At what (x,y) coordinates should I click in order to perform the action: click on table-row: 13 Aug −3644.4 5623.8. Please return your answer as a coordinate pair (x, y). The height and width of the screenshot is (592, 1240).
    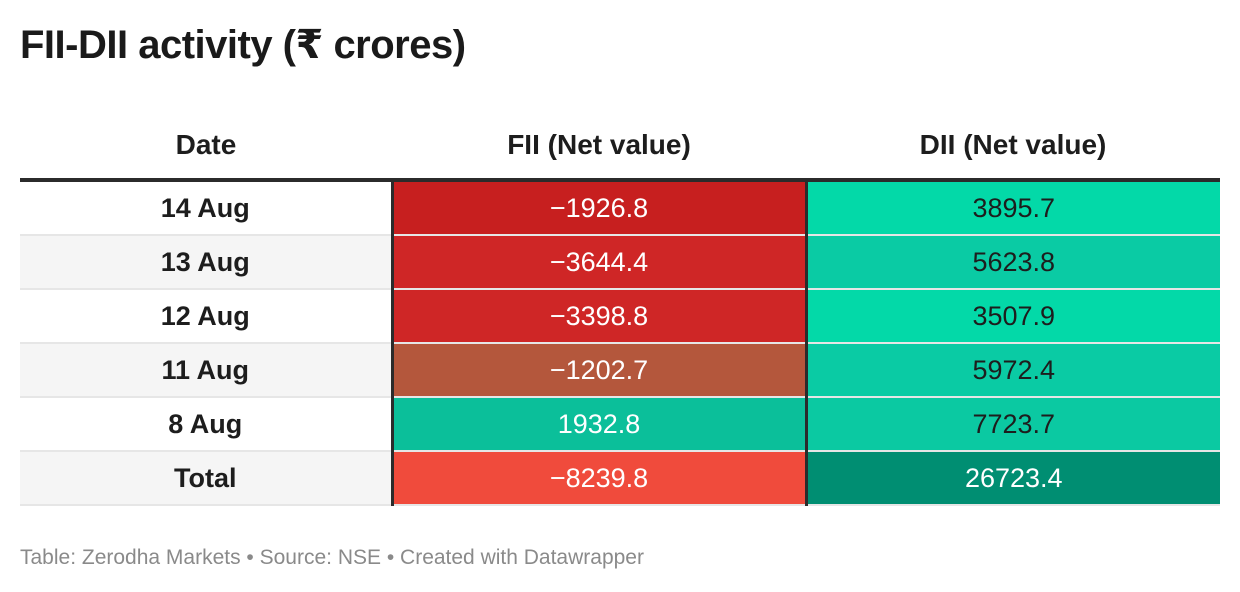
    Looking at the image, I should click on (620, 262).